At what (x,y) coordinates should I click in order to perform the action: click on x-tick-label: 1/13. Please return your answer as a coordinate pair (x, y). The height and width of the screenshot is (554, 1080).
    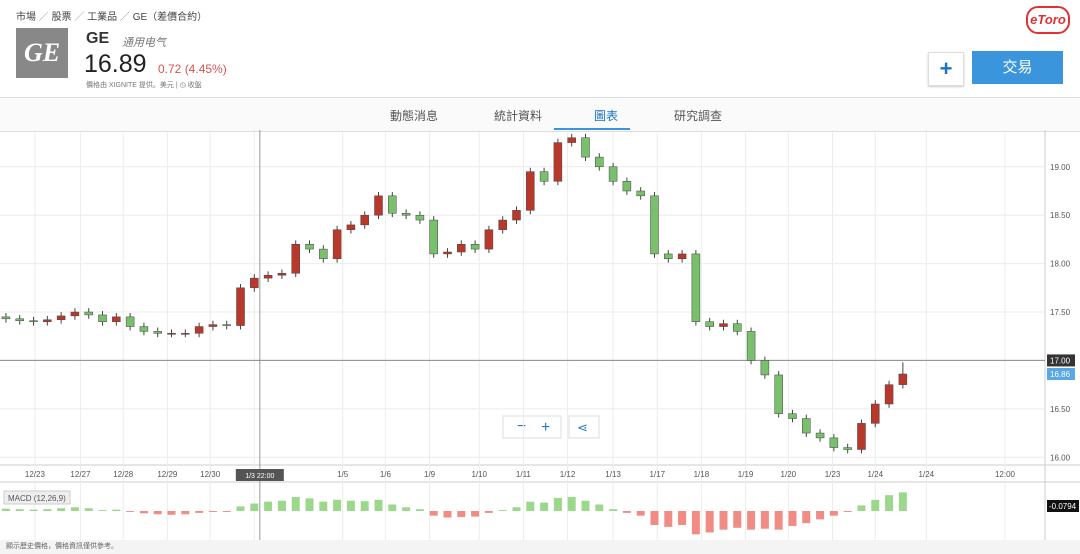
    Looking at the image, I should click on (613, 474).